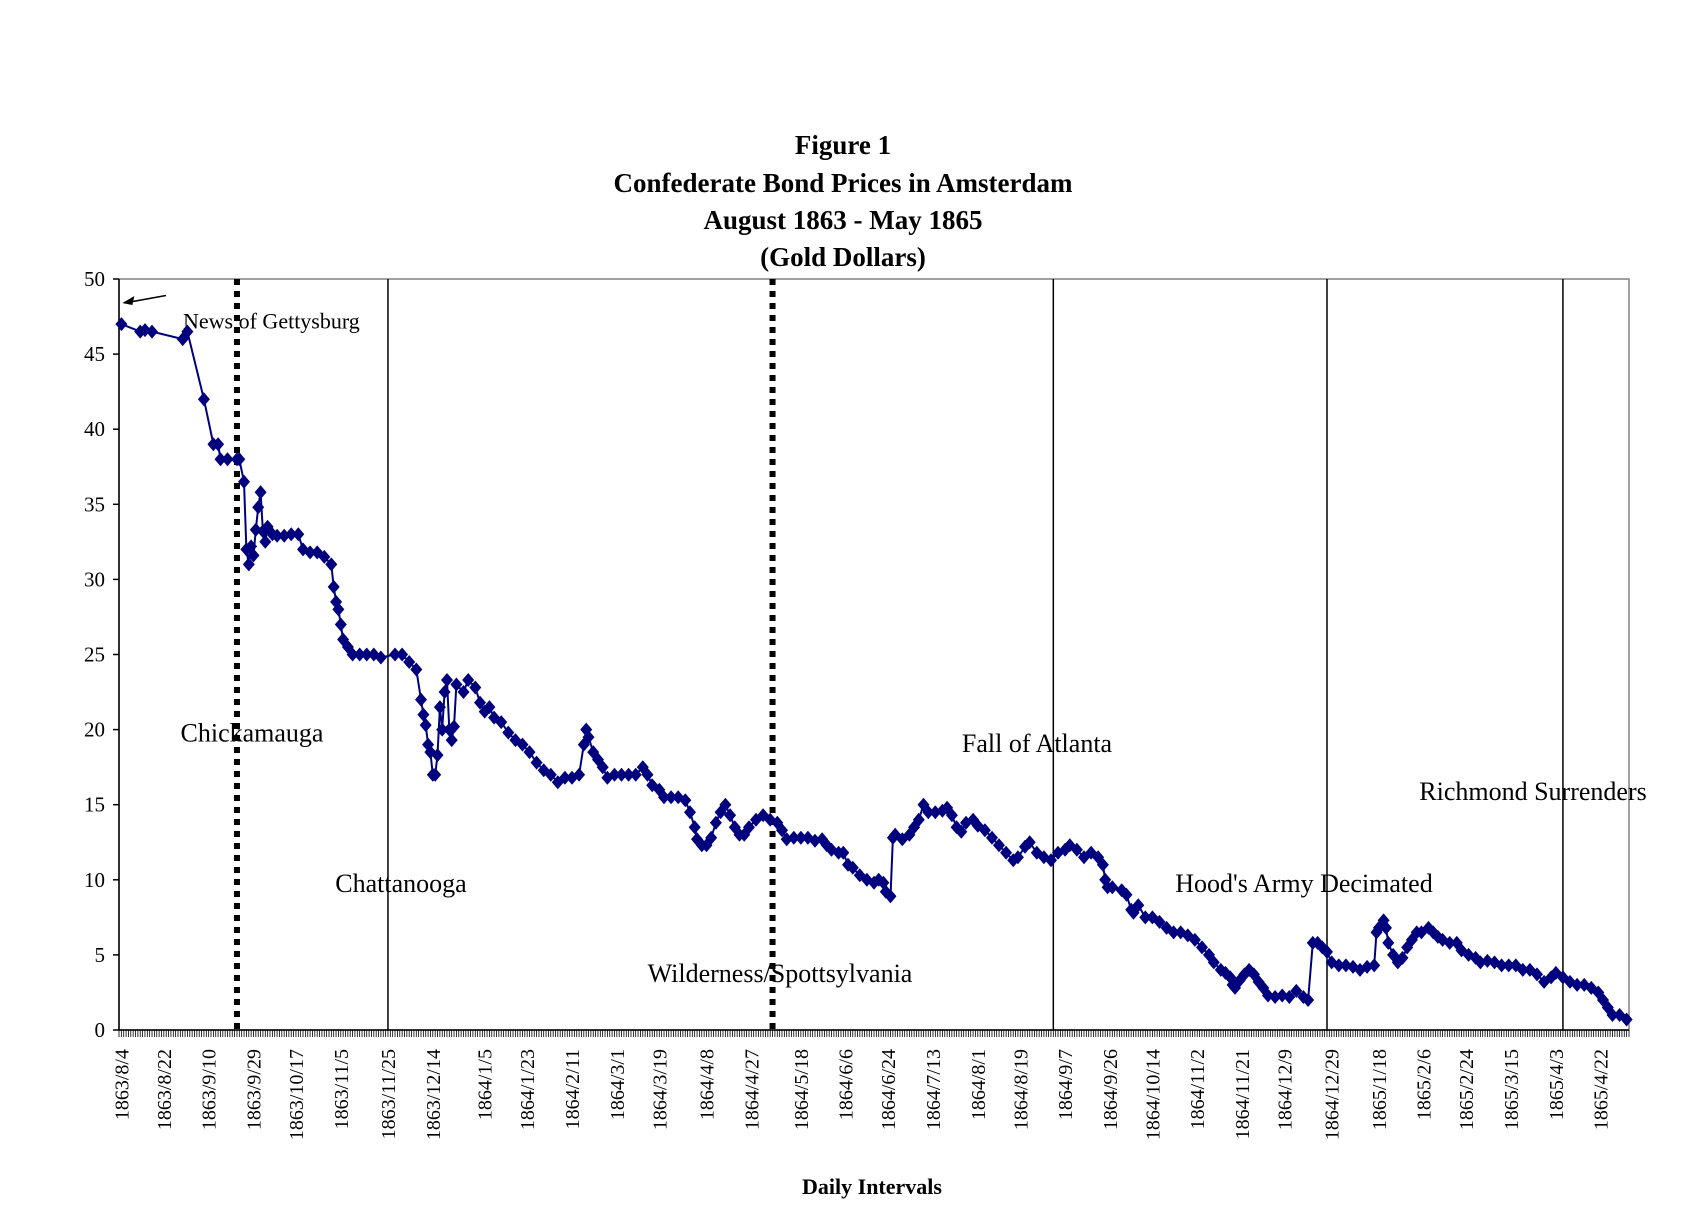  What do you see at coordinates (1243, 1094) in the screenshot?
I see `x-tick-label: 1864/11/21` at bounding box center [1243, 1094].